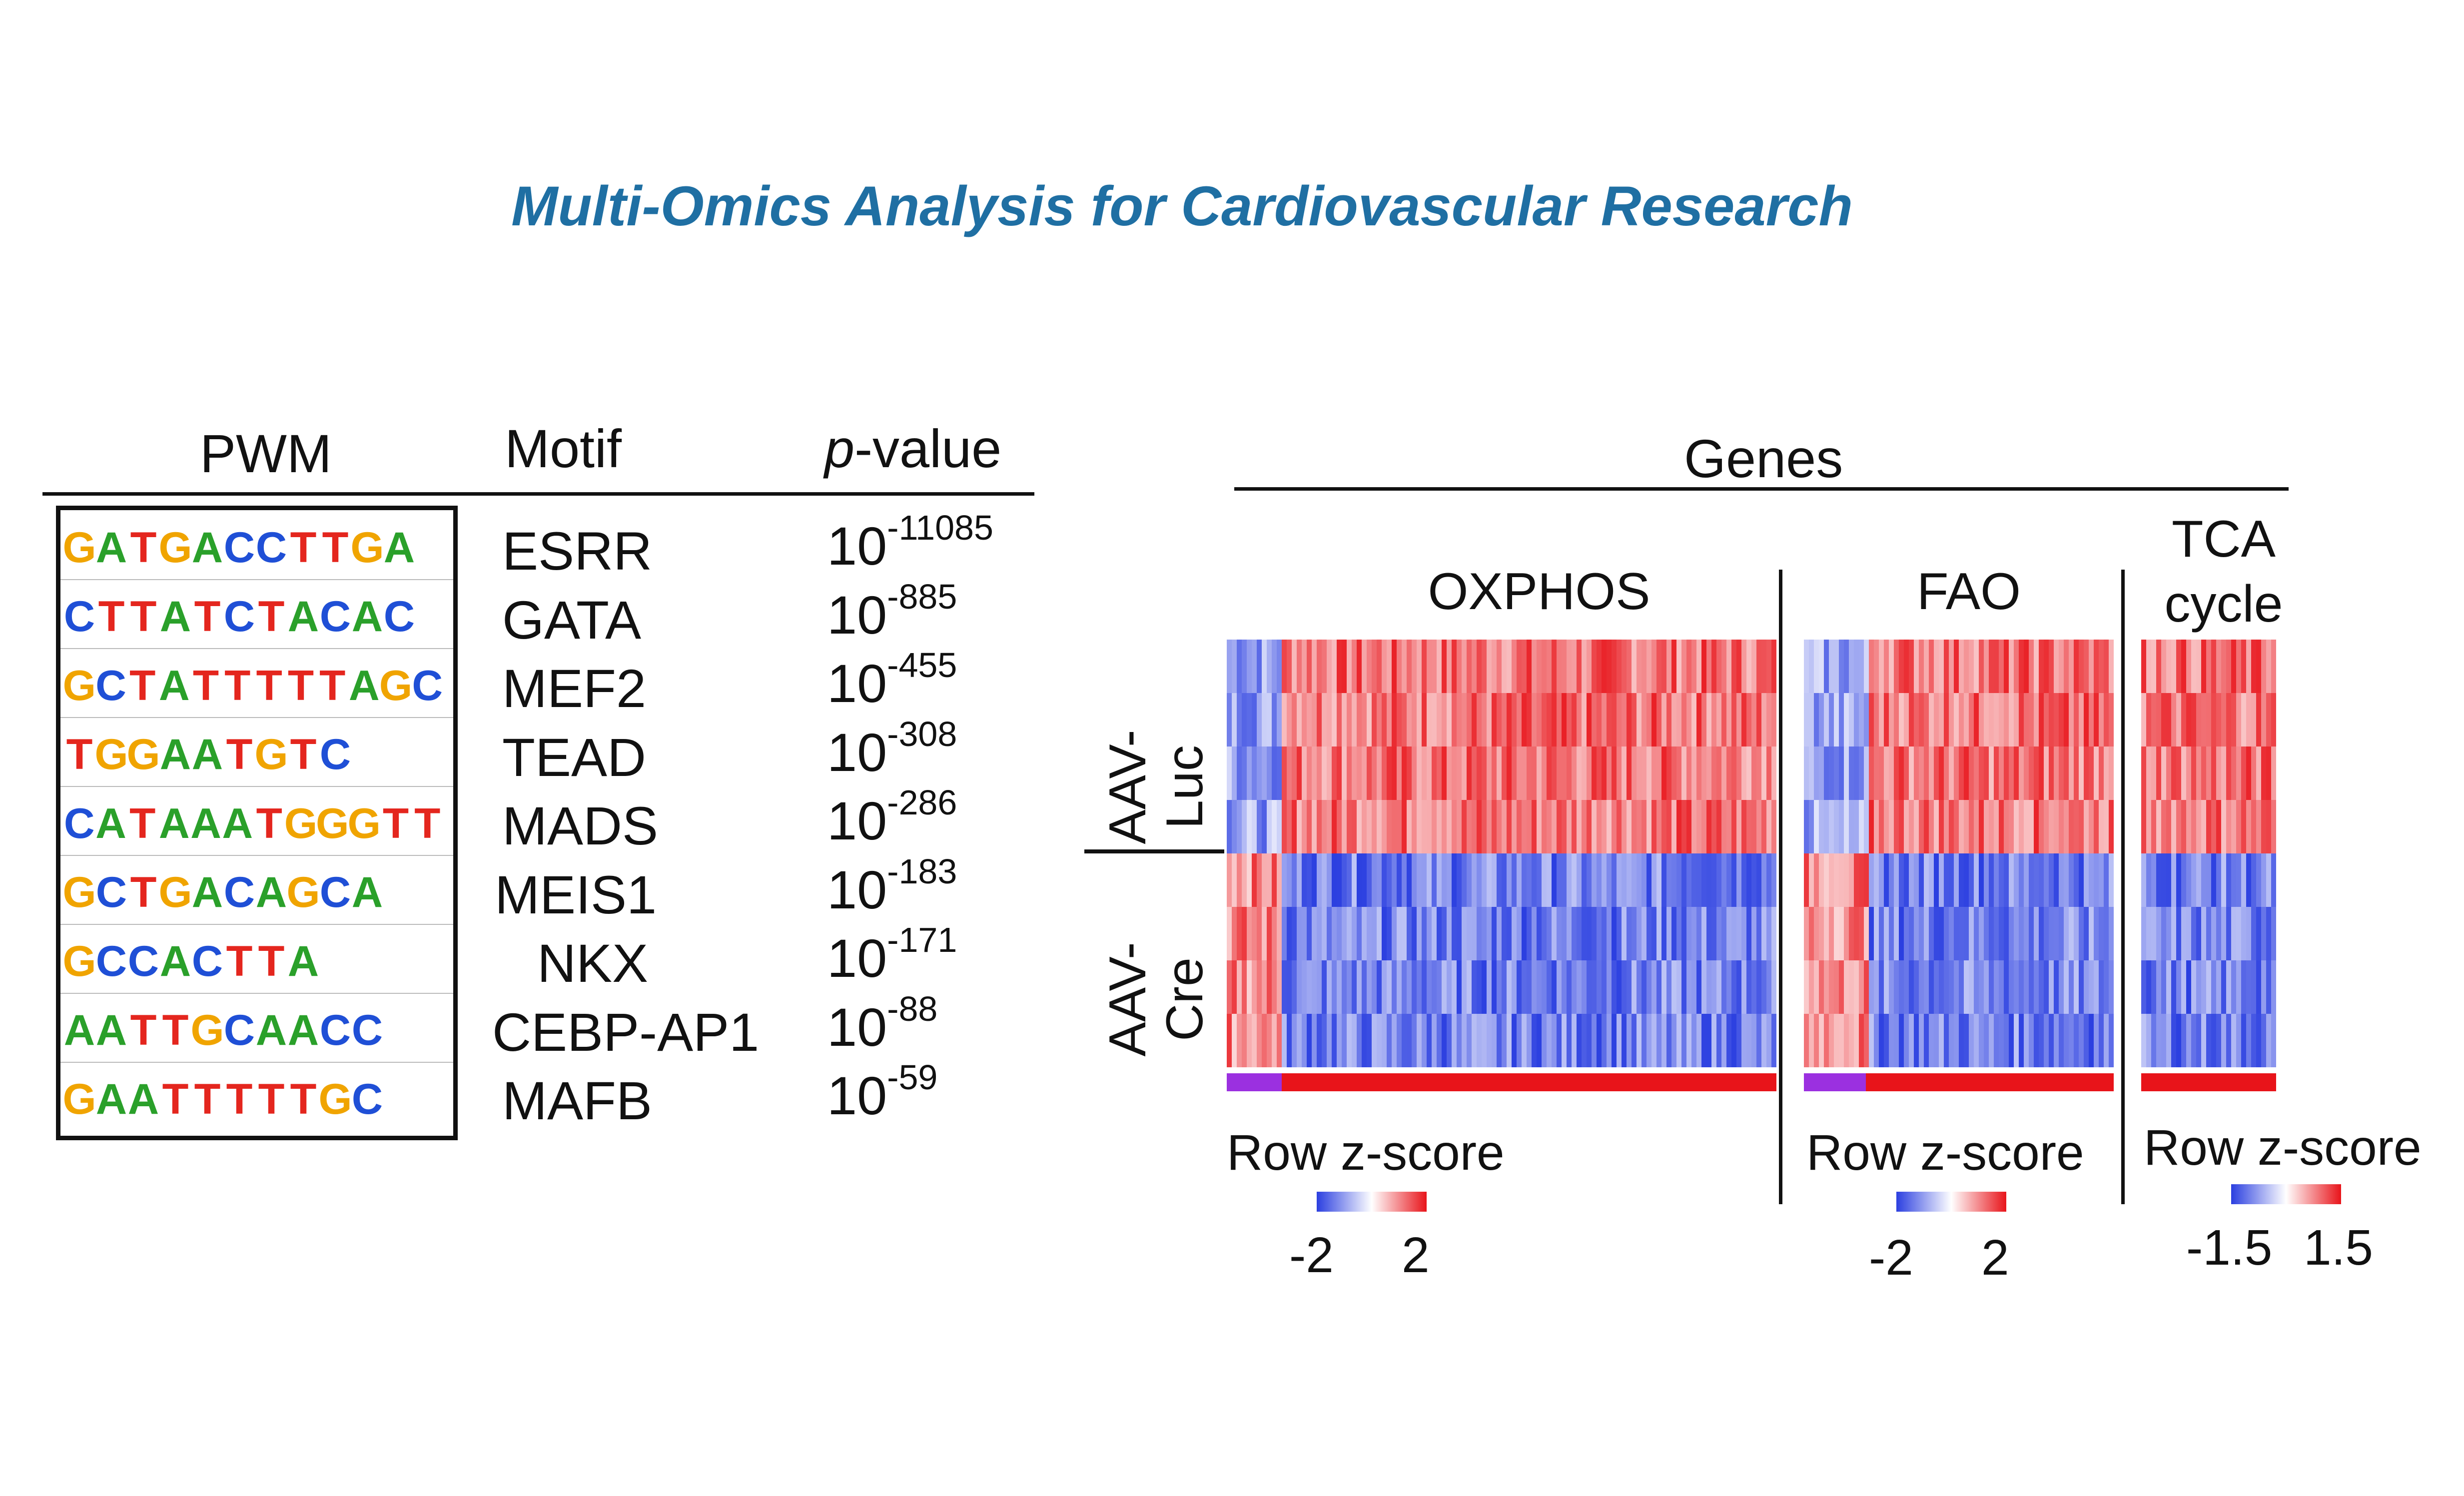 The height and width of the screenshot is (1496, 2464). I want to click on zscore-max-tca: 1.5, so click(2339, 1248).